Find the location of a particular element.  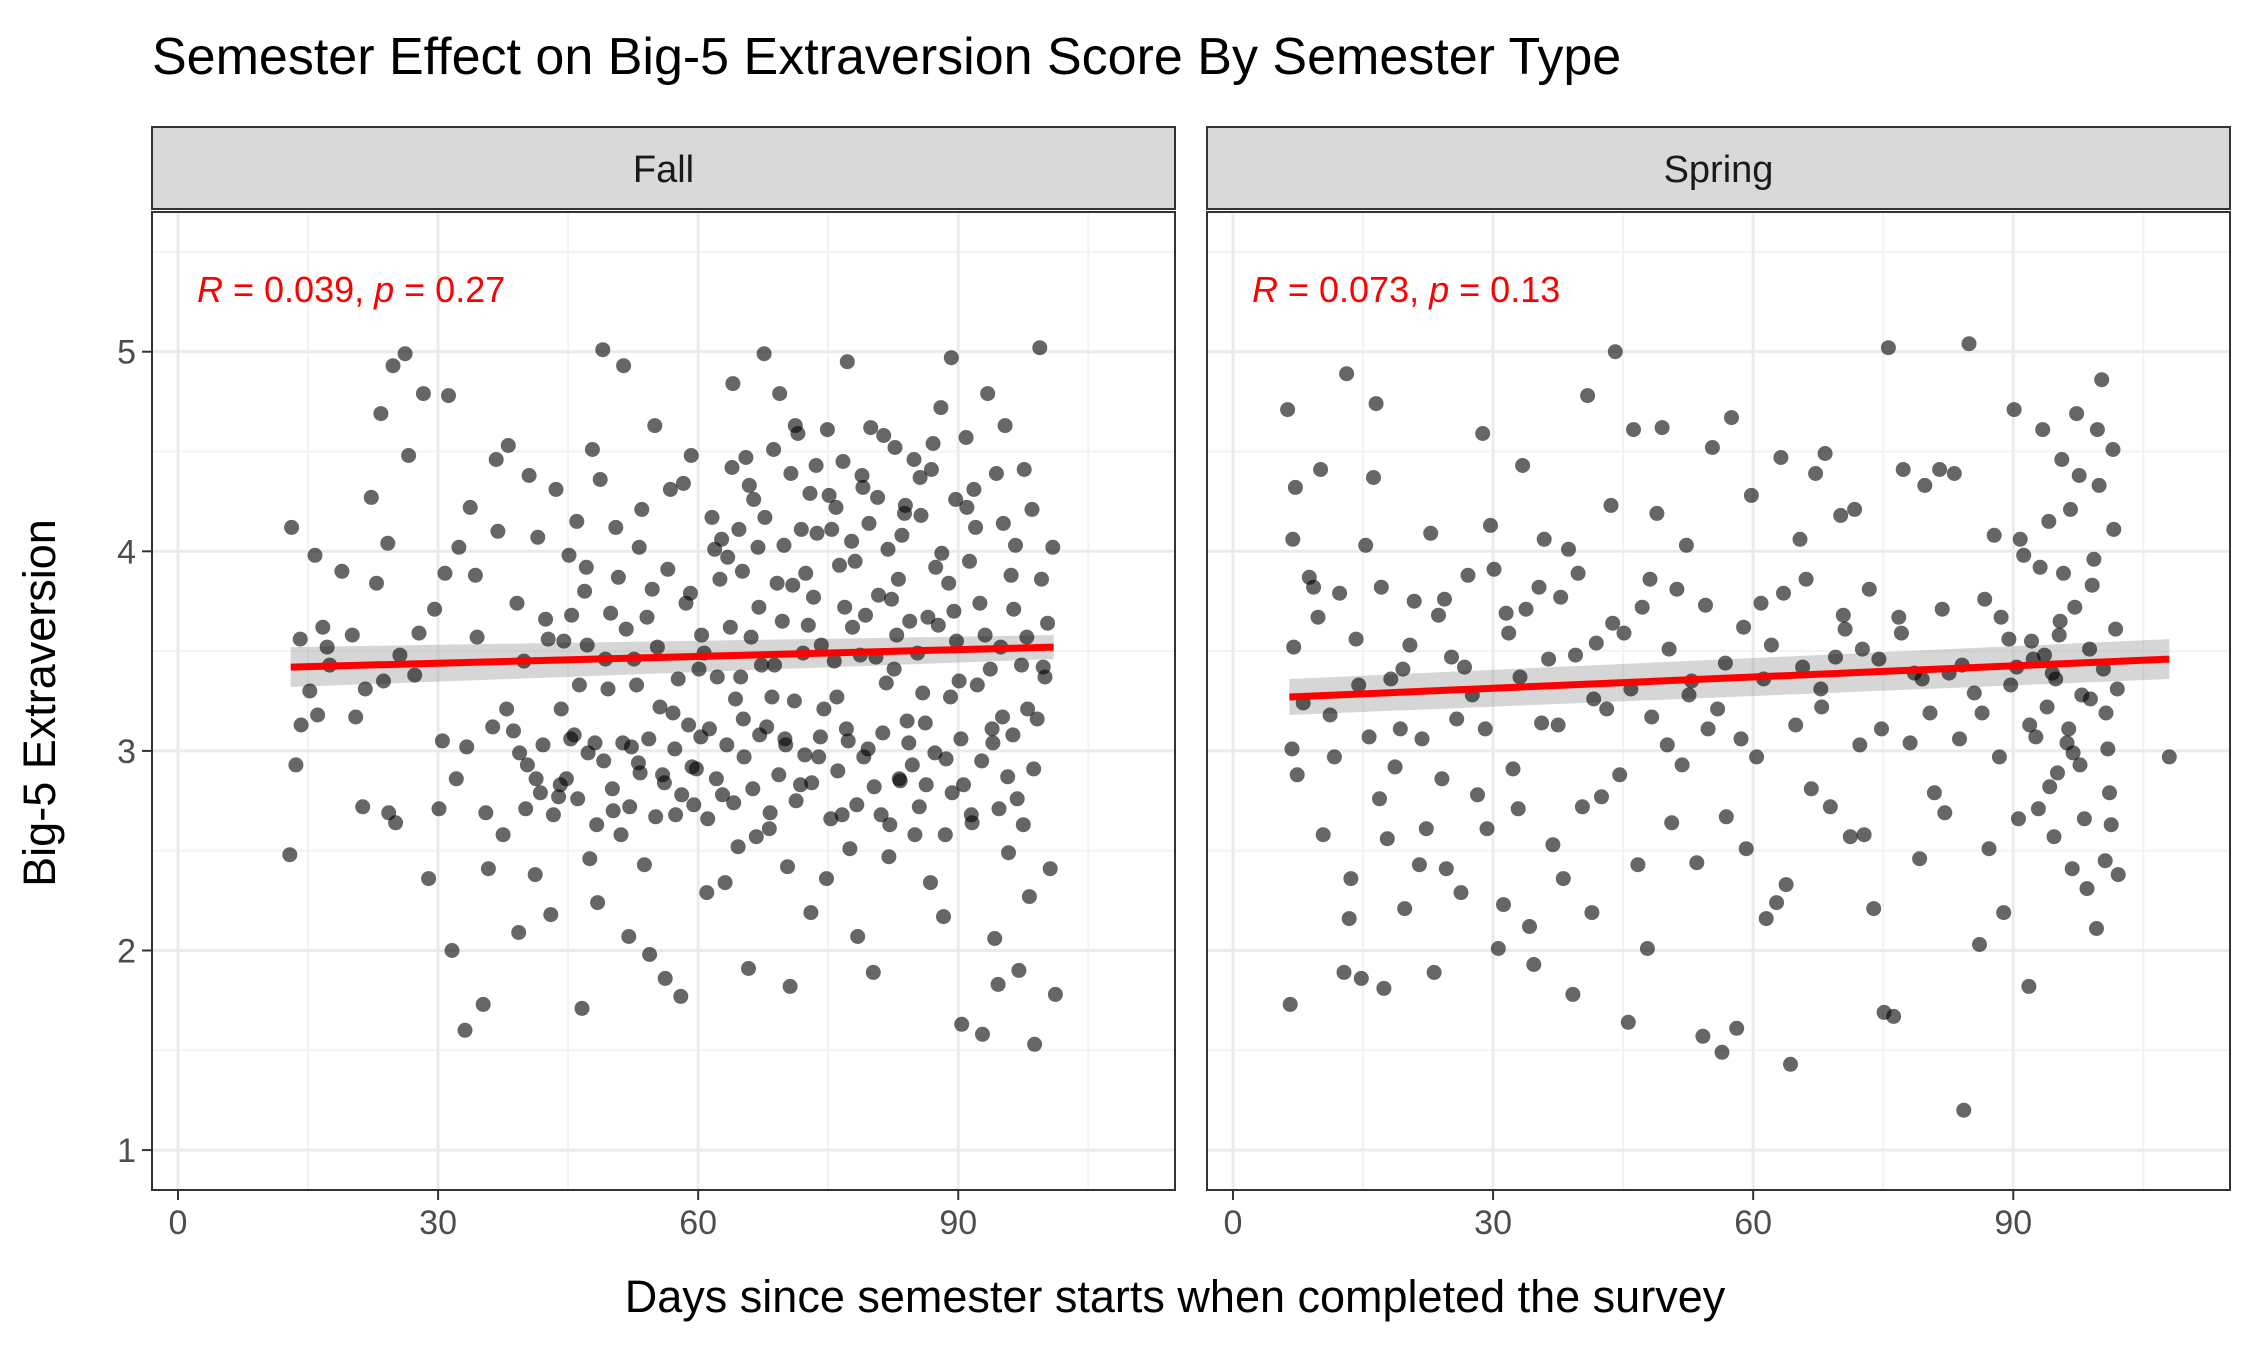

correlation-label: R = 0.039, p = 0.27 is located at coordinates (351, 289).